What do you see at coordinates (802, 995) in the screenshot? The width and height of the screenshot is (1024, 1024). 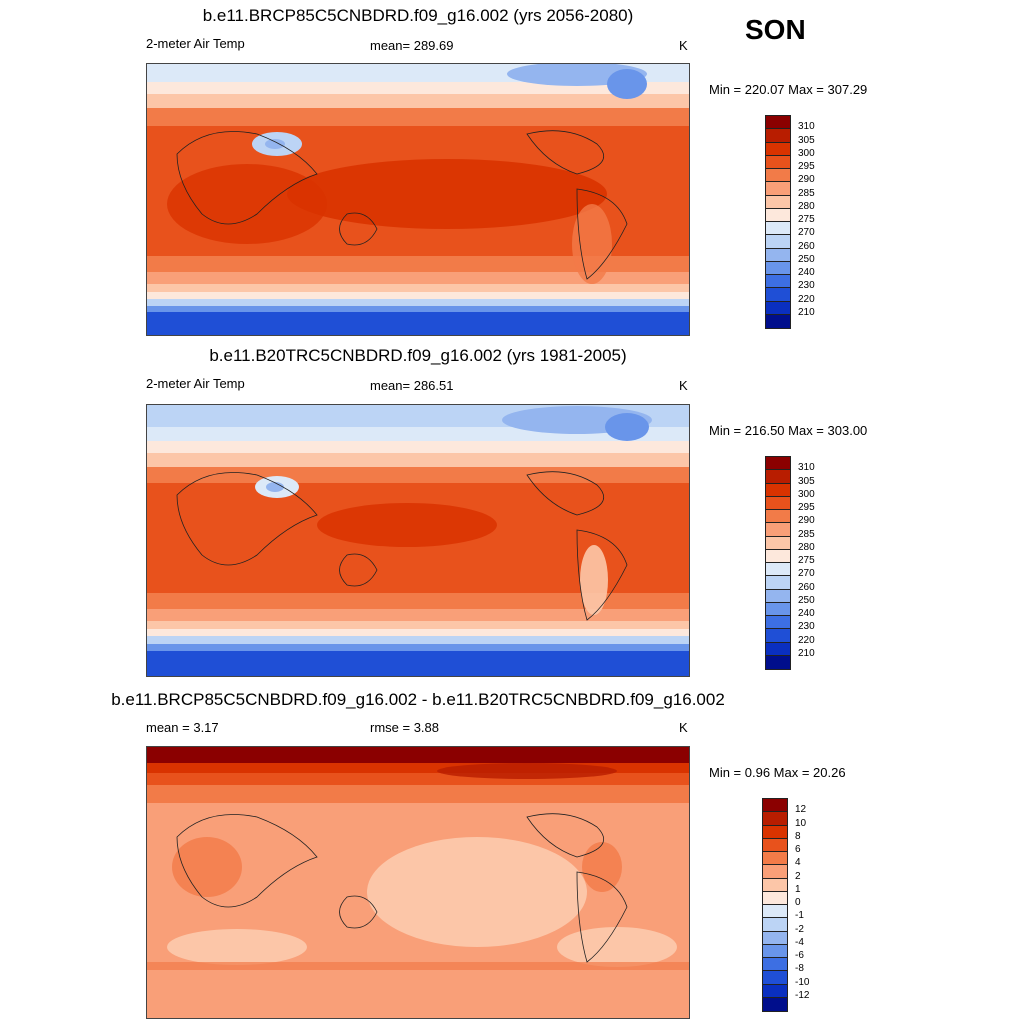 I see `panel3-colorbar-tick-label: -12` at bounding box center [802, 995].